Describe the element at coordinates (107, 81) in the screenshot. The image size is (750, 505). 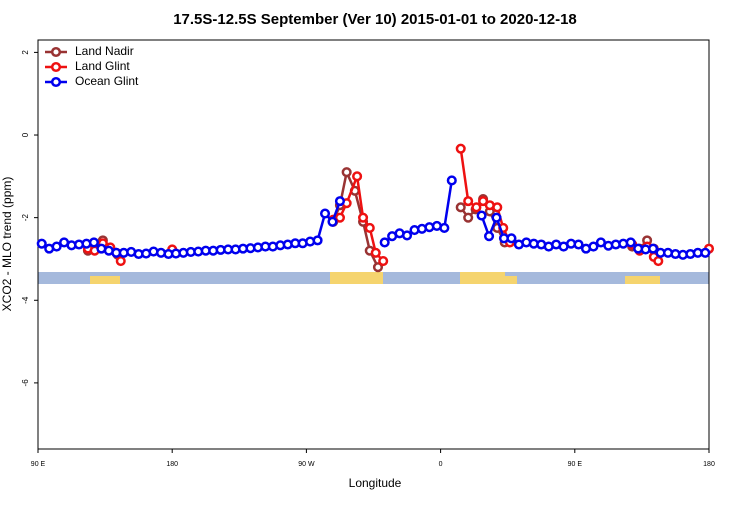
I see `legend-label: Ocean Glint` at that location.